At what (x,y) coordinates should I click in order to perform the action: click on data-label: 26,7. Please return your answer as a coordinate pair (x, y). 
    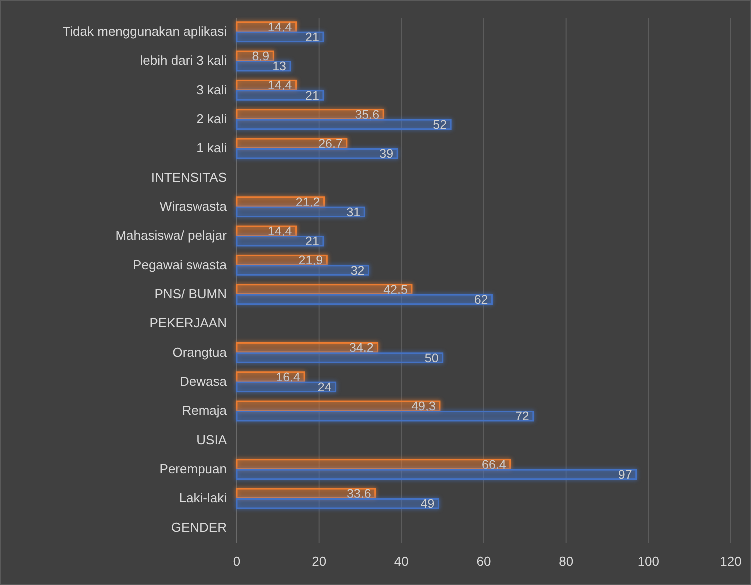
    Looking at the image, I should click on (330, 143).